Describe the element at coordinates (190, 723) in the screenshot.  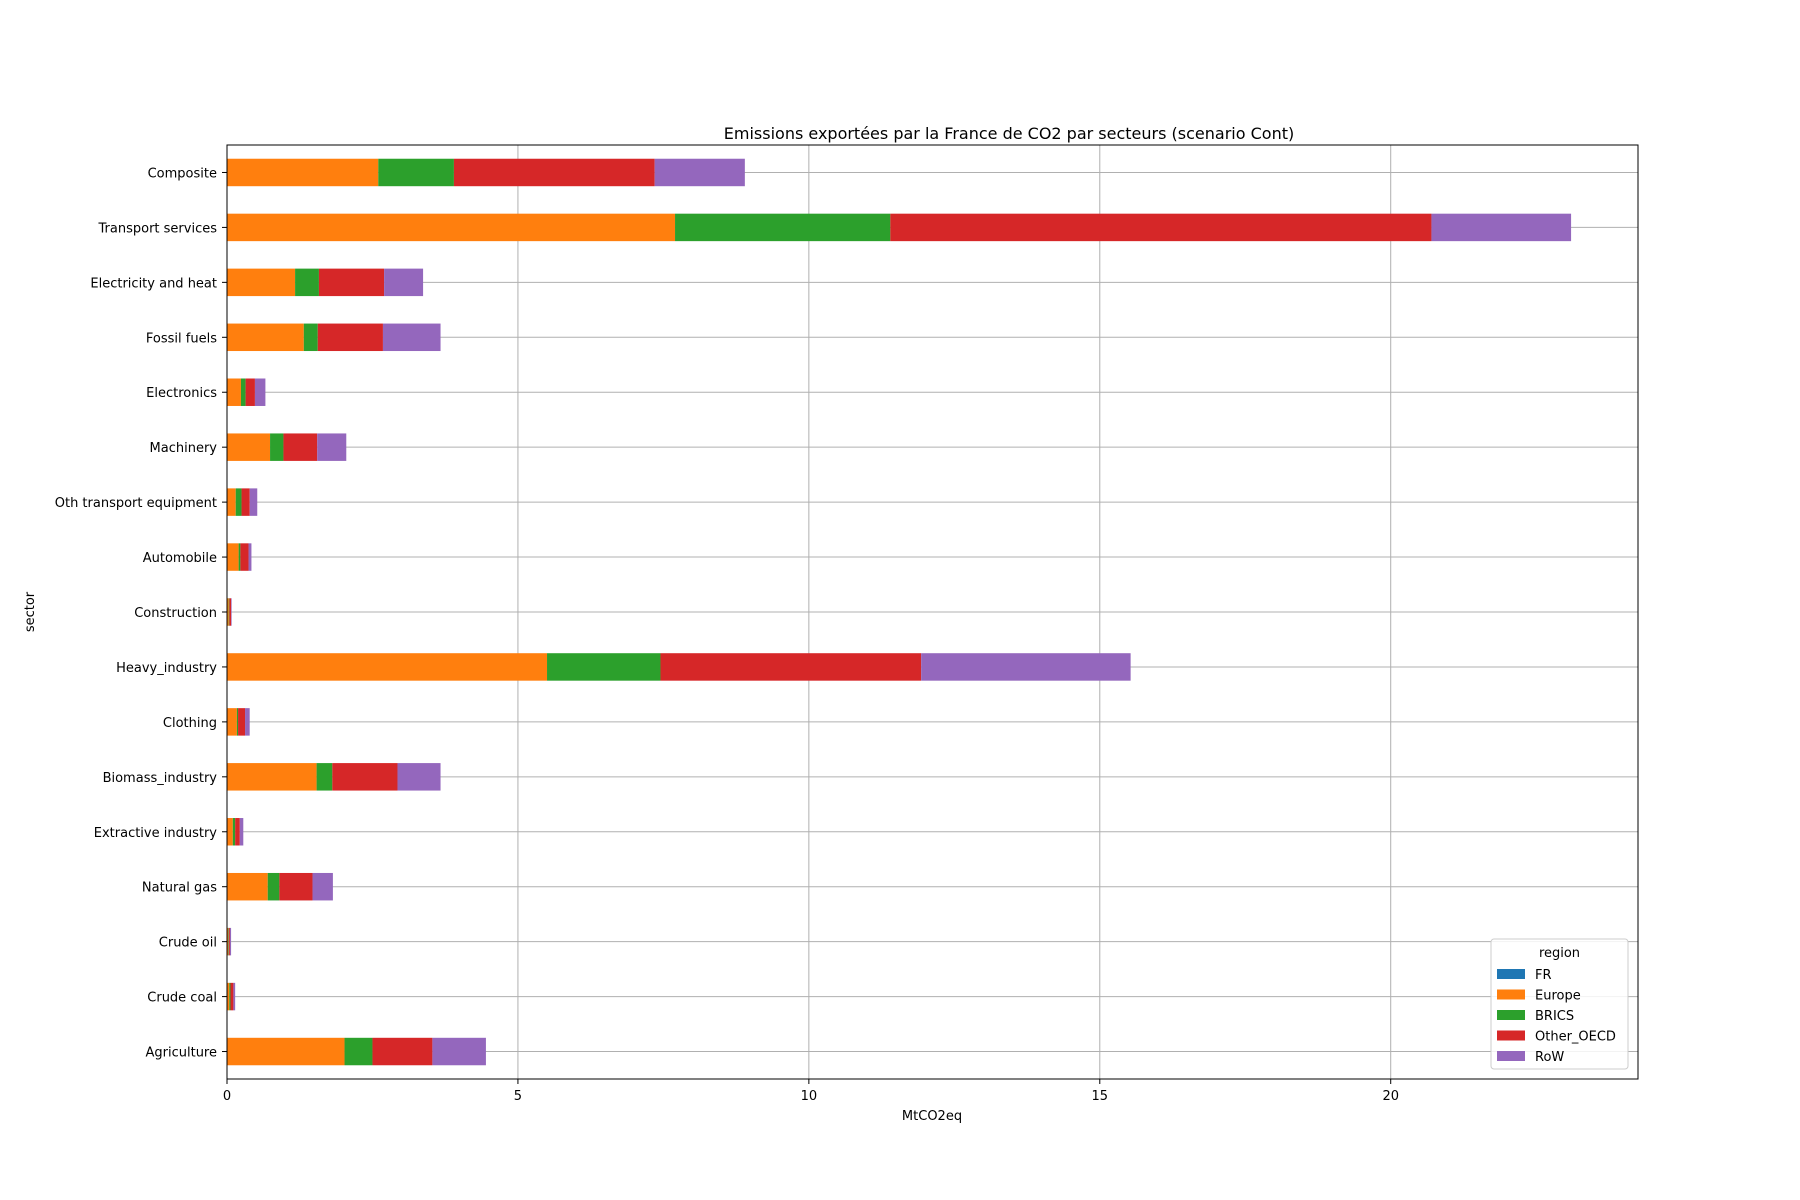
I see `y-tick-label: Clothing` at that location.